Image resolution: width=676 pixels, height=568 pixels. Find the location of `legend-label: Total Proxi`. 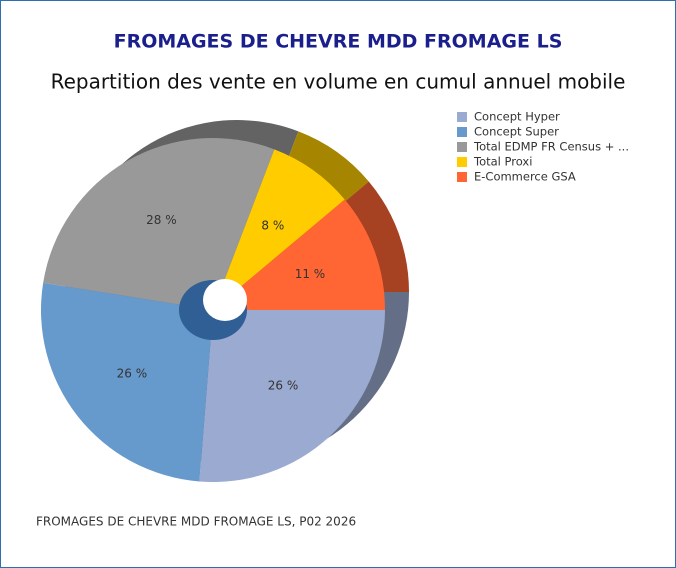

legend-label: Total Proxi is located at coordinates (502, 162).